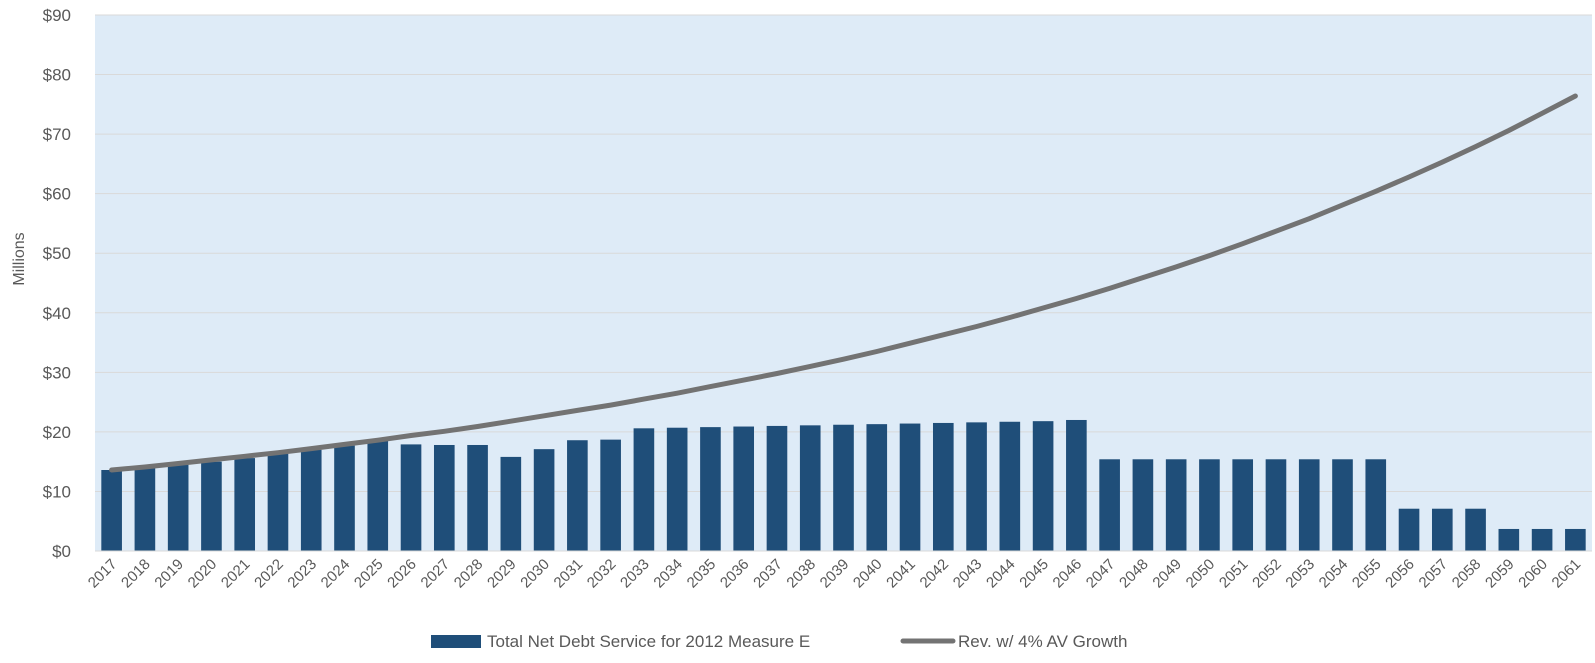  What do you see at coordinates (1567, 574) in the screenshot?
I see `x-tick-label: 2061` at bounding box center [1567, 574].